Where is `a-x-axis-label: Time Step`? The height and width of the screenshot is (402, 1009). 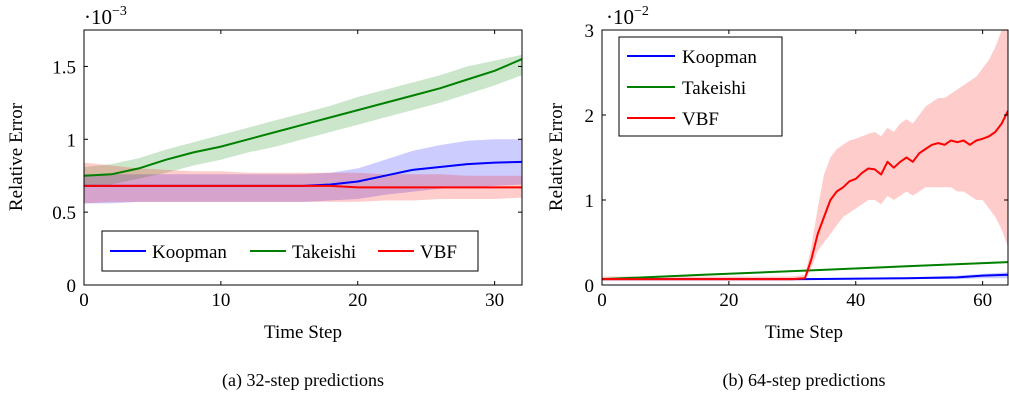 a-x-axis-label: Time Step is located at coordinates (303, 332).